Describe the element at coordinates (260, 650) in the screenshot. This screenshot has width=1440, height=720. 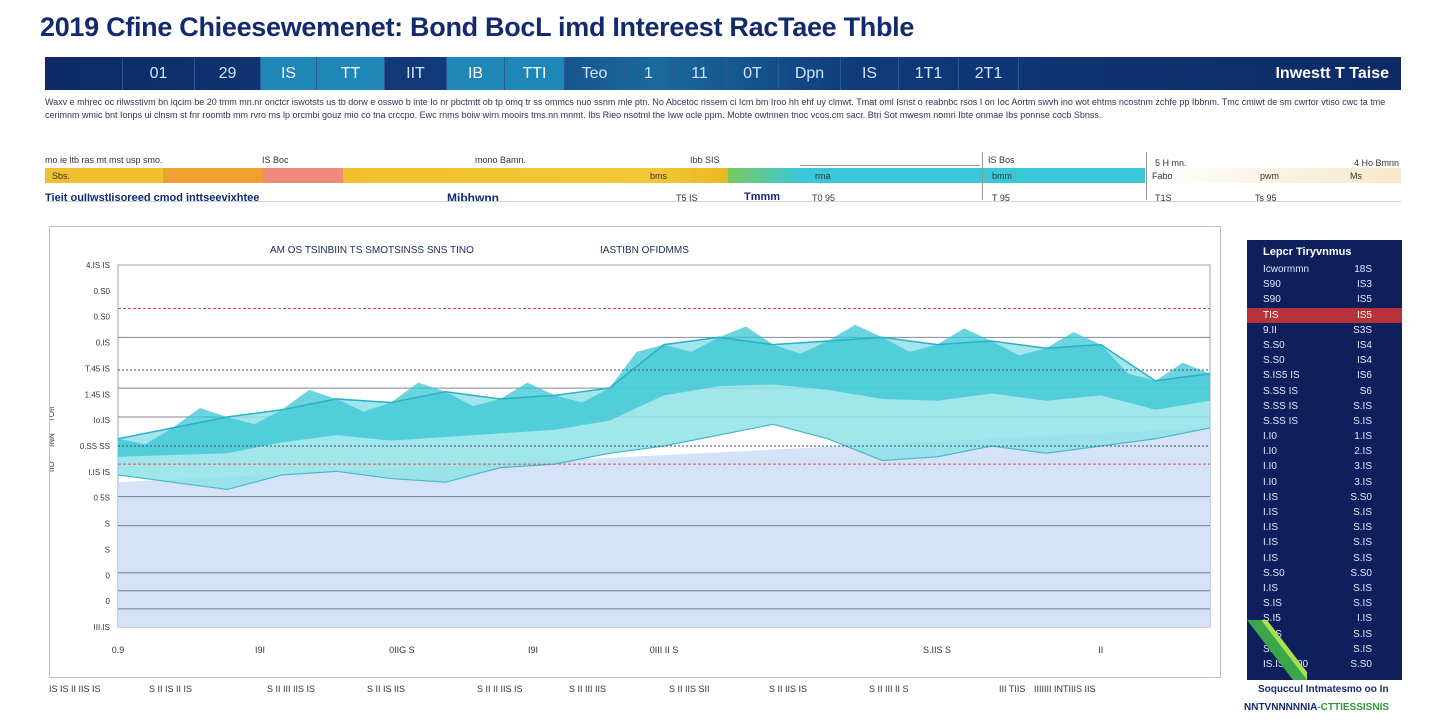
I see `x-tick-label: I9I` at that location.